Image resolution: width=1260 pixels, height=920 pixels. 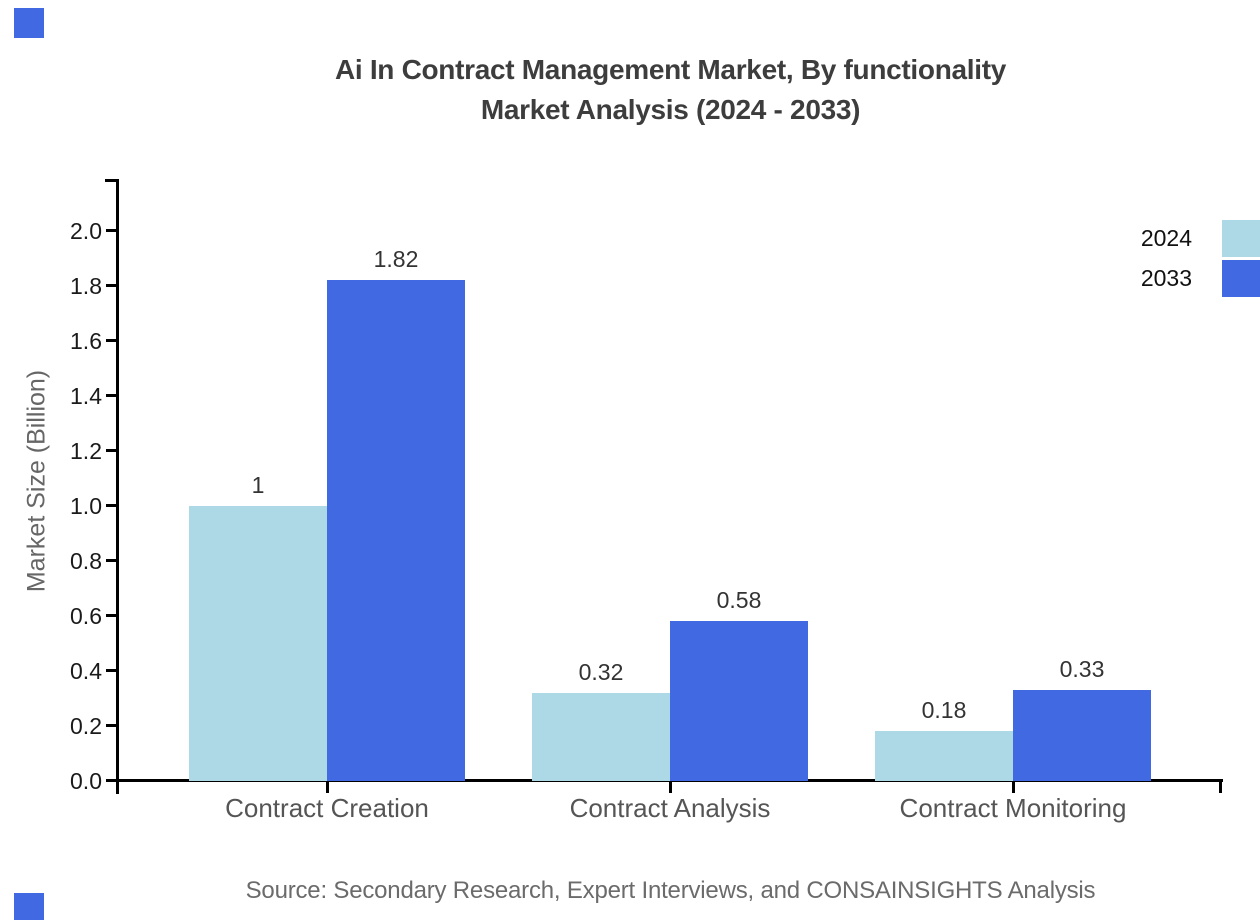 I want to click on y-axis-top-cap, so click(x=112, y=180).